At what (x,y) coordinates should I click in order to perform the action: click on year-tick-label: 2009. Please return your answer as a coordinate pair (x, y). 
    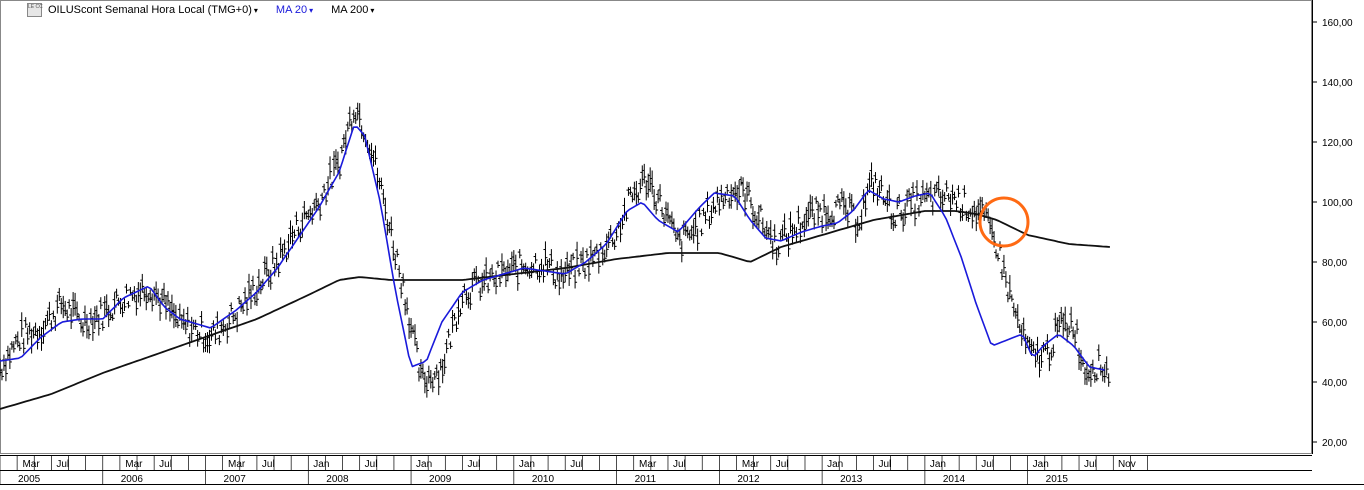
    Looking at the image, I should click on (440, 479).